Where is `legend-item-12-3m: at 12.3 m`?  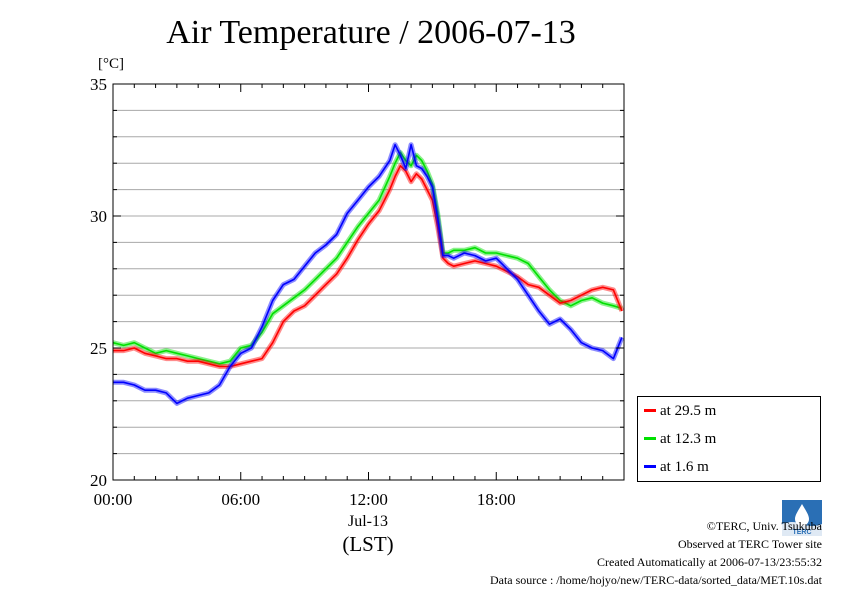 legend-item-12-3m: at 12.3 m is located at coordinates (680, 439).